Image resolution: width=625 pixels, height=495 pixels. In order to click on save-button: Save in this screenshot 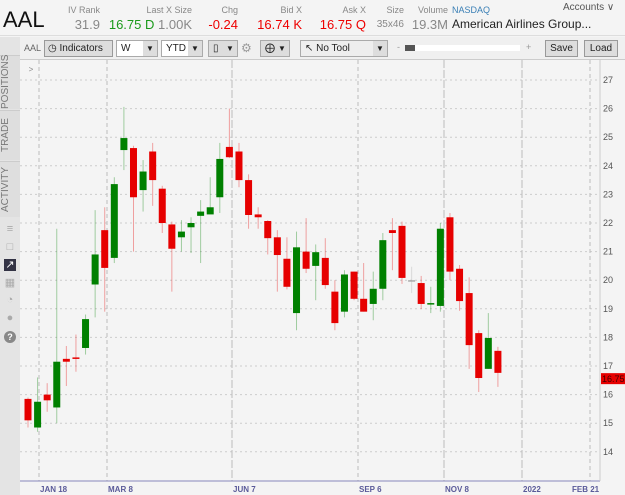, I will do `click(561, 48)`.